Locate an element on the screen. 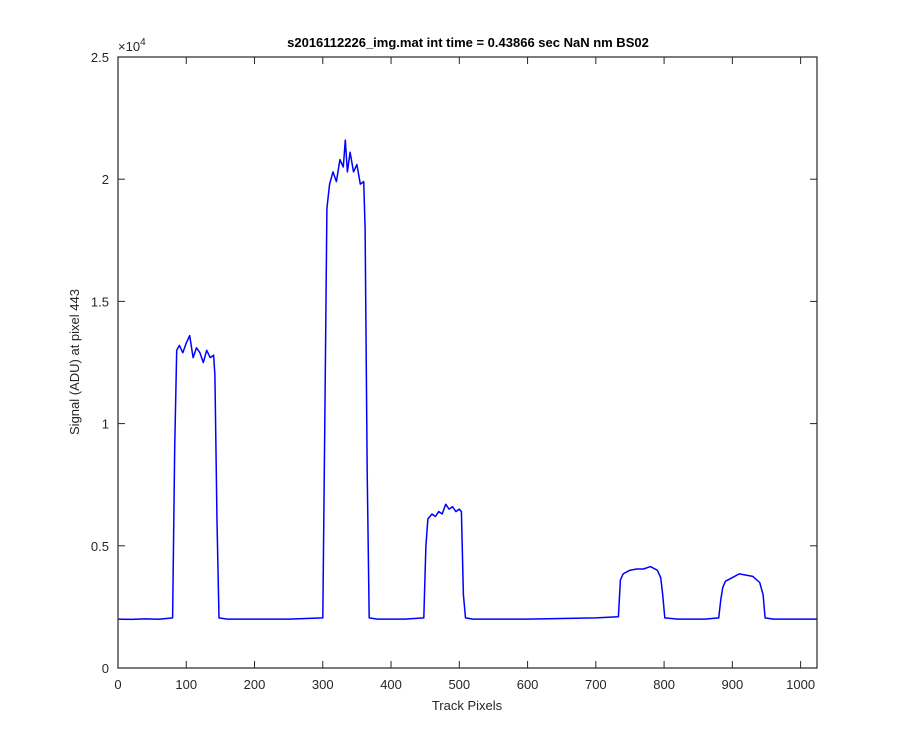 This screenshot has width=900, height=755. x-tick-label: 700 is located at coordinates (596, 684).